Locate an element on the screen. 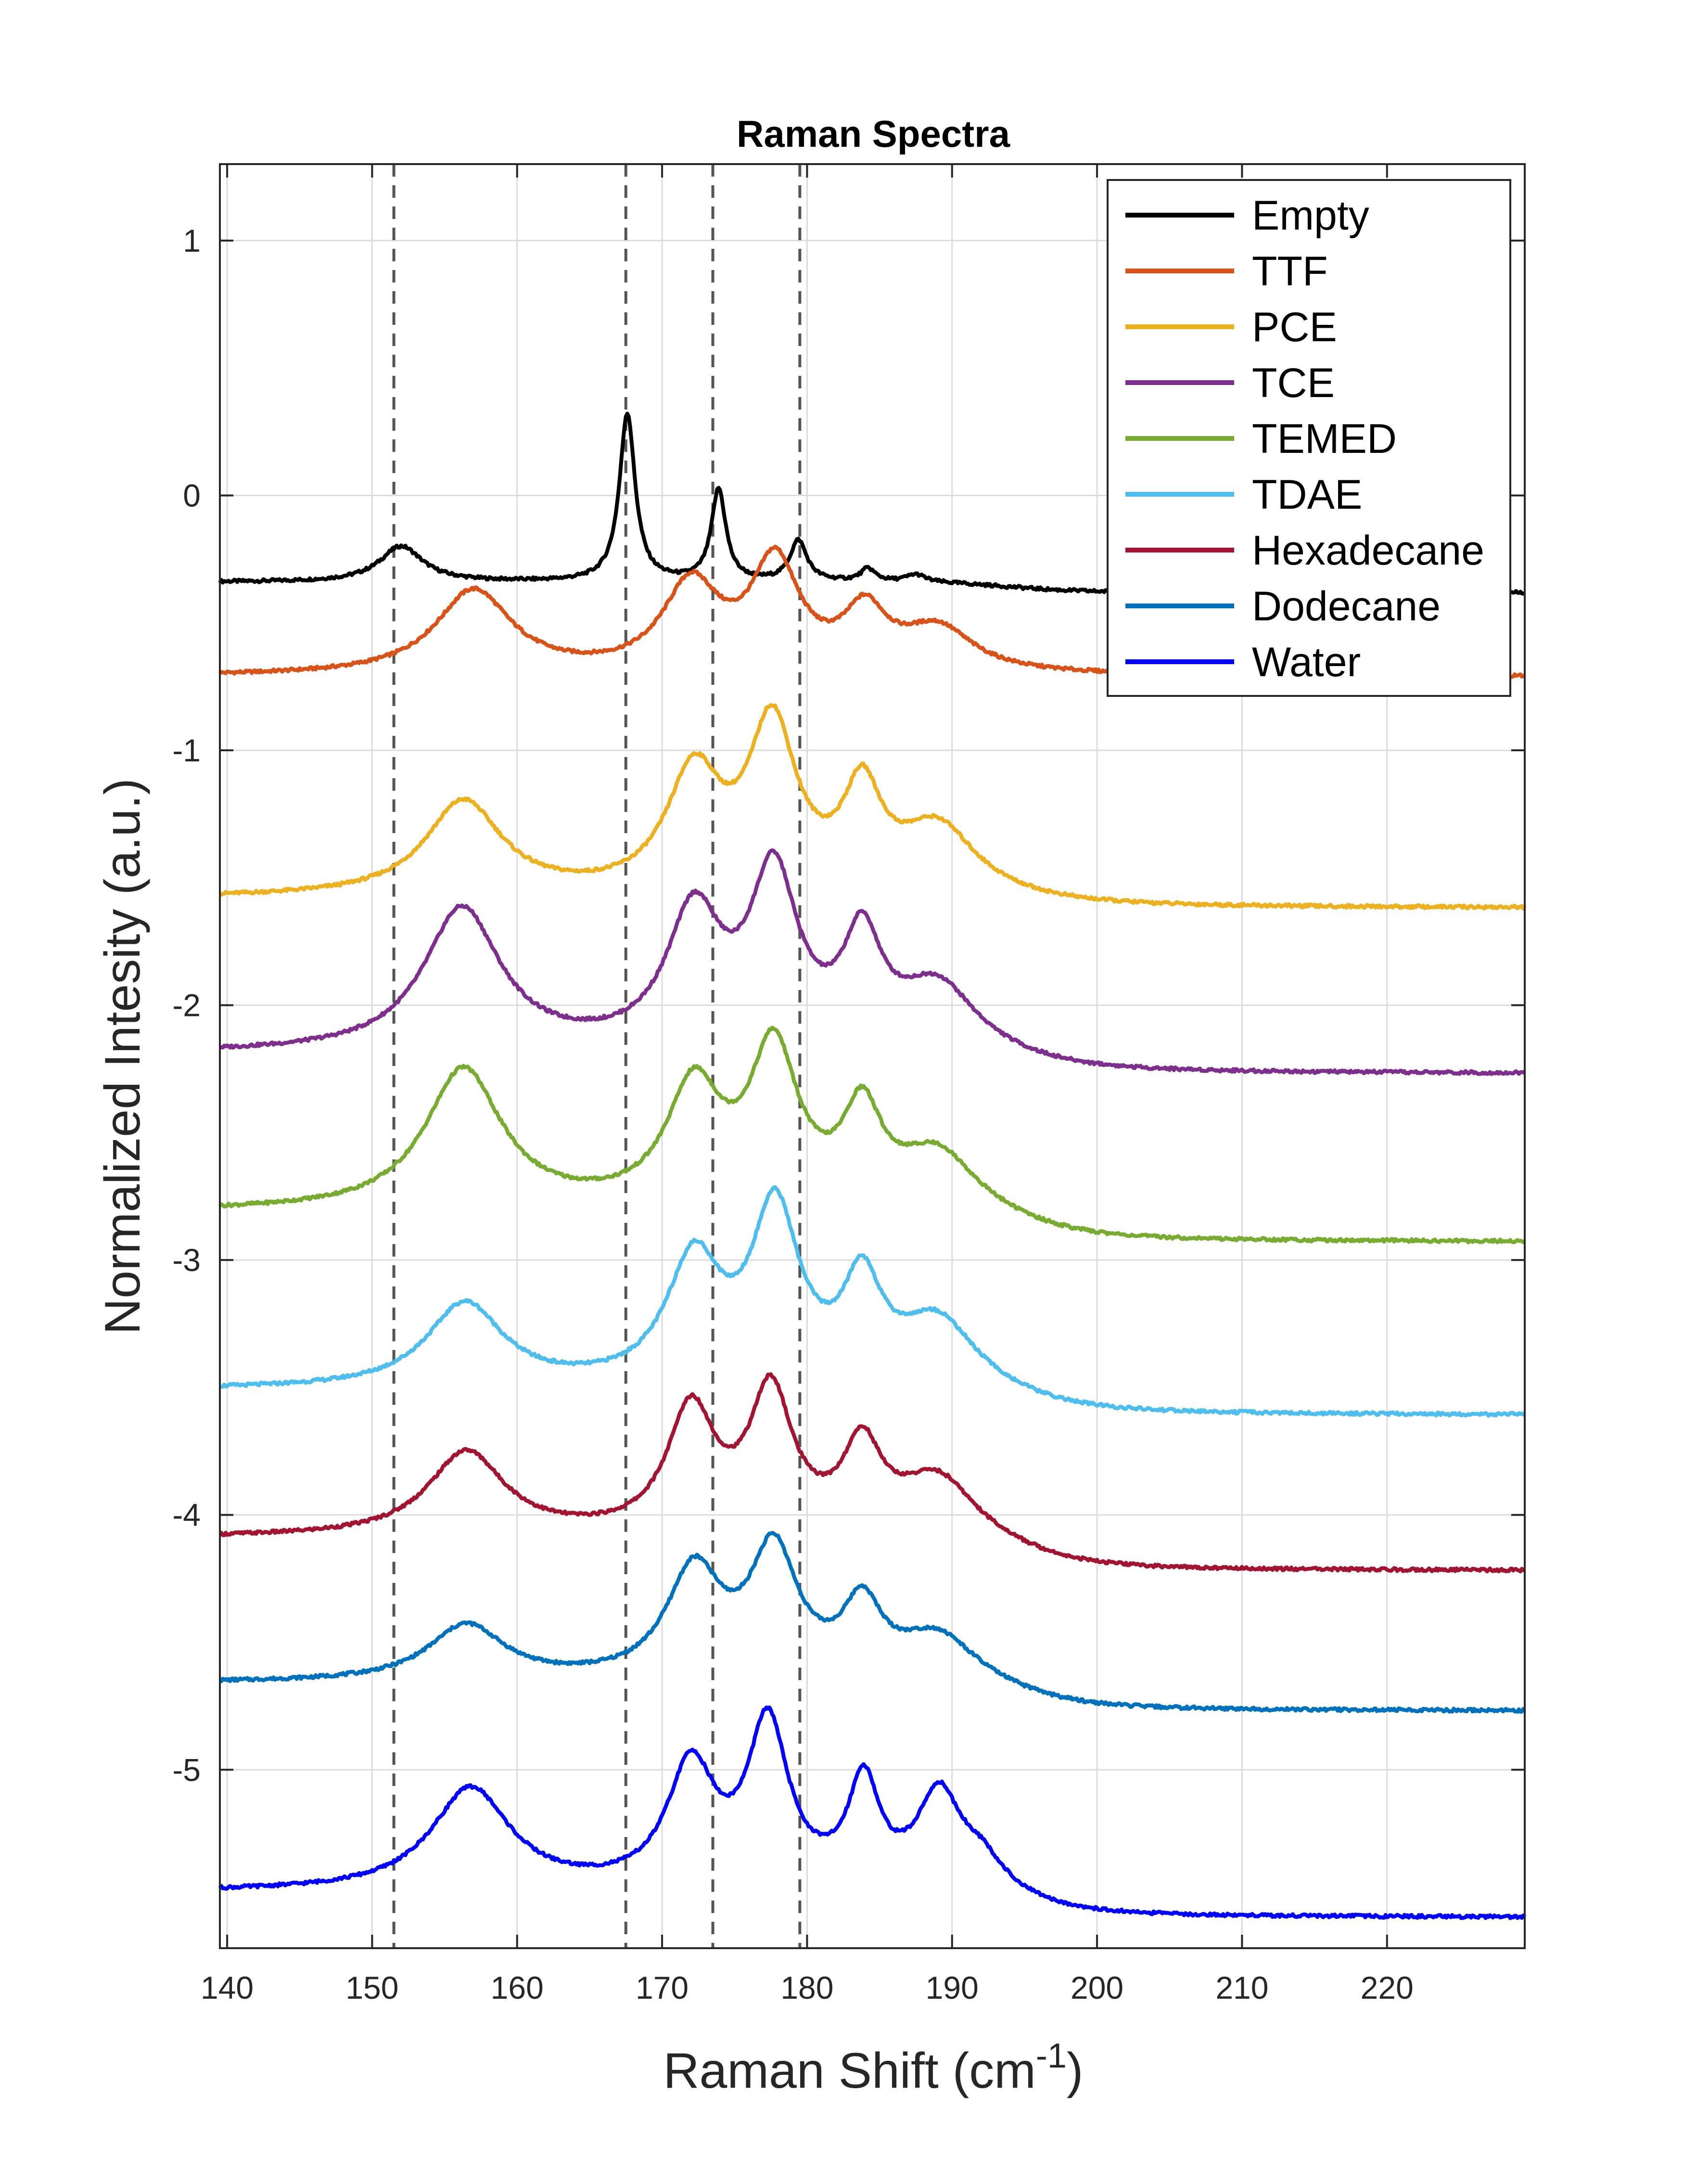 The image size is (1684, 2184). x-tick-label: 210 is located at coordinates (1241, 1988).